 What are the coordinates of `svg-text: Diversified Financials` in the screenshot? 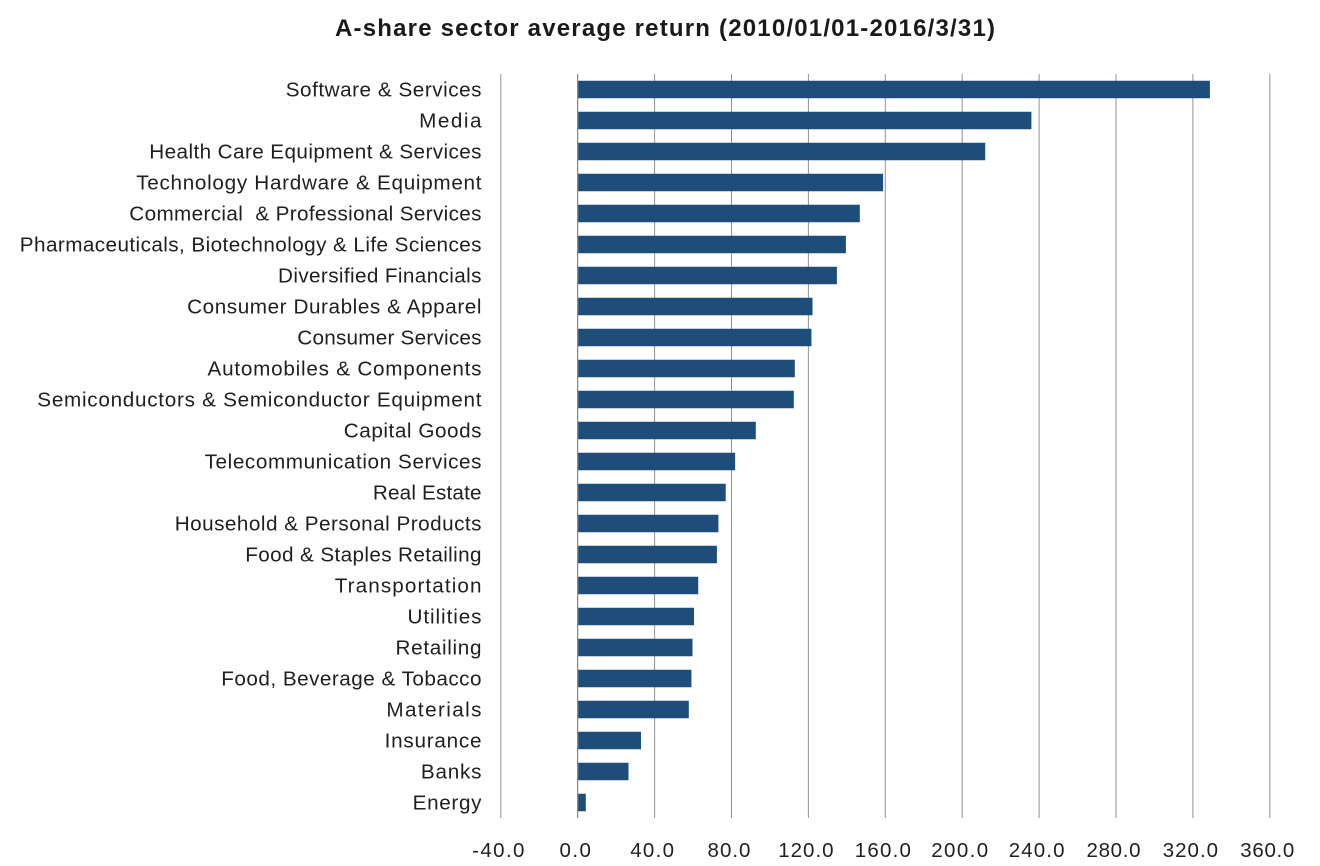 It's located at (380, 276).